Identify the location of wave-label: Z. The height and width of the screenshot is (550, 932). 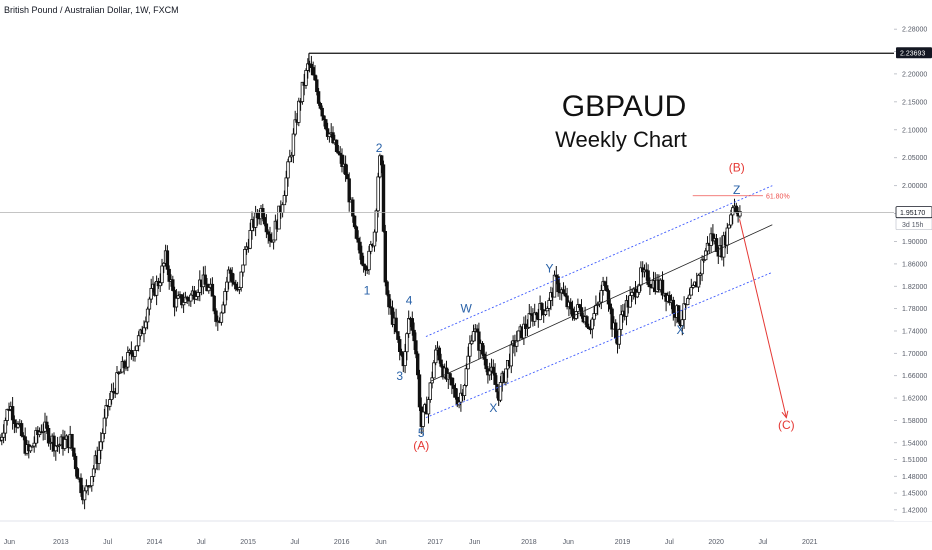
(736, 190).